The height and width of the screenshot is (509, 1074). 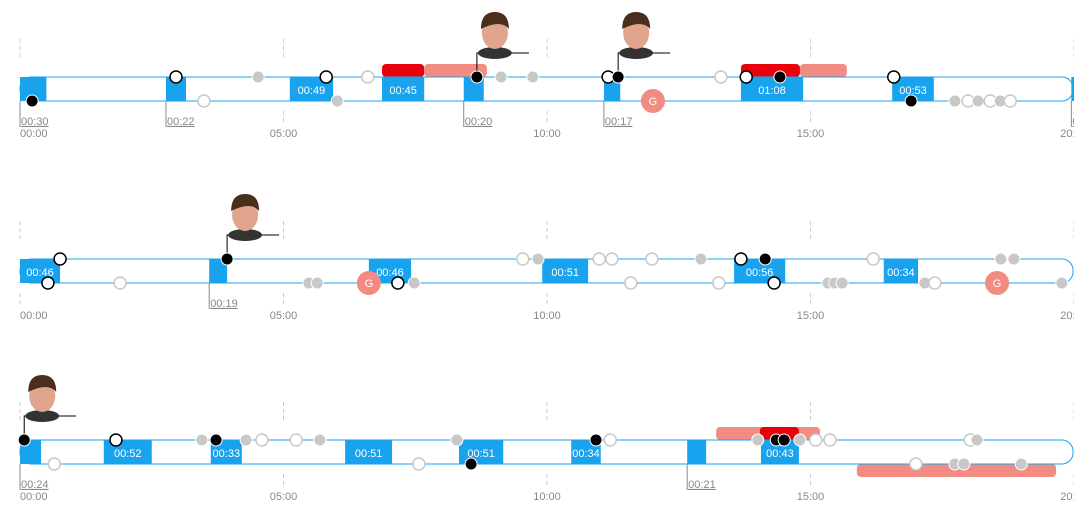 I want to click on shift-label: 00:49, so click(x=312, y=91).